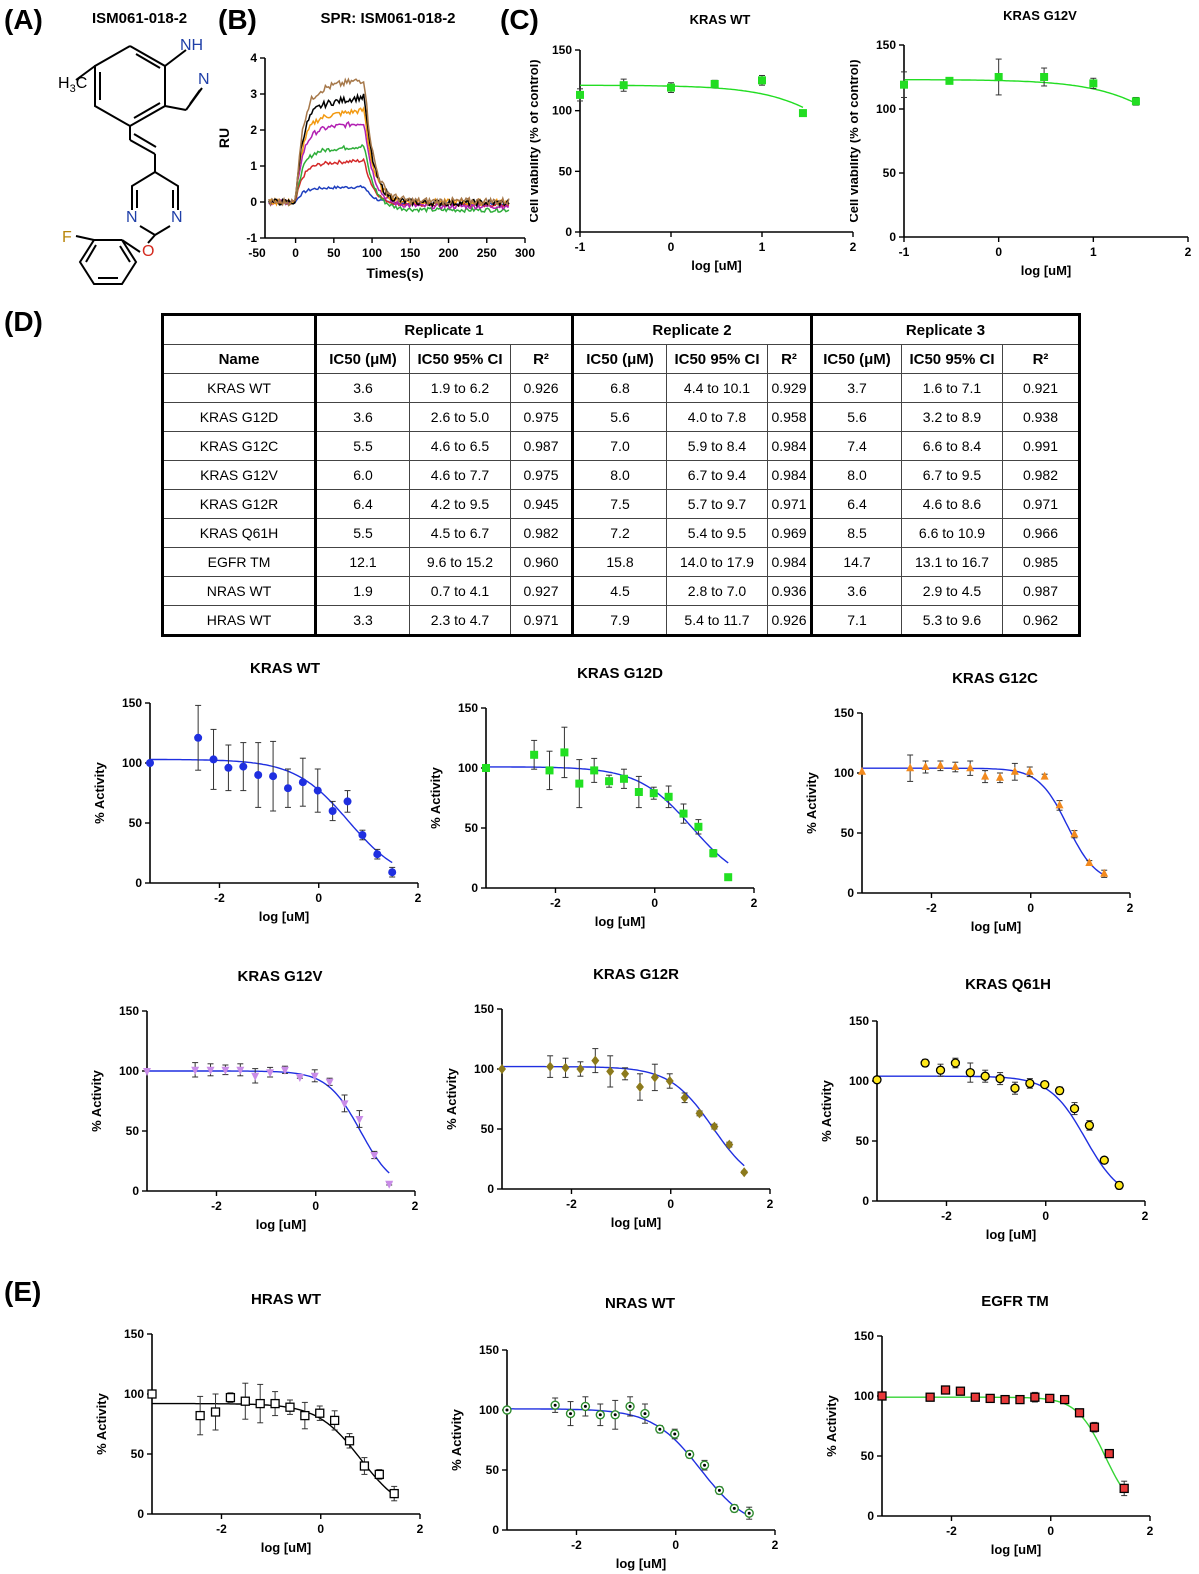 The height and width of the screenshot is (1574, 1199). Describe the element at coordinates (253, 58) in the screenshot. I see `y-tick-label: 4` at that location.